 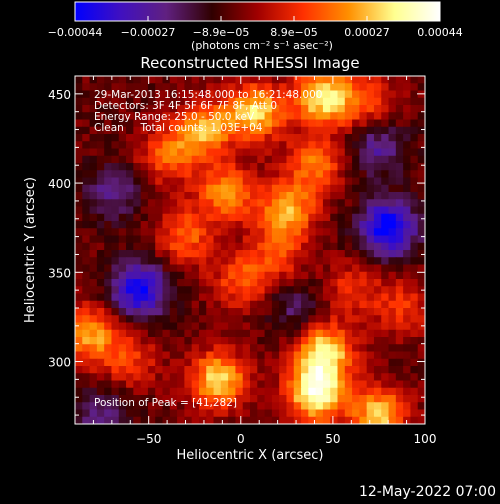 I want to click on y-tick-label: 450, so click(x=59, y=95).